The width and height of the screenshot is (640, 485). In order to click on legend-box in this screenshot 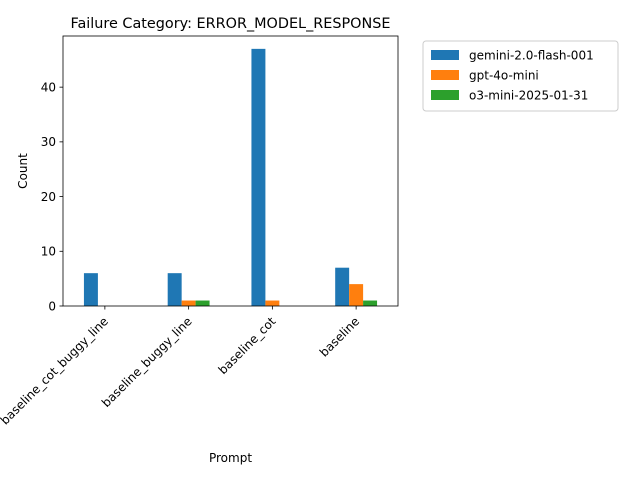, I will do `click(520, 76)`.